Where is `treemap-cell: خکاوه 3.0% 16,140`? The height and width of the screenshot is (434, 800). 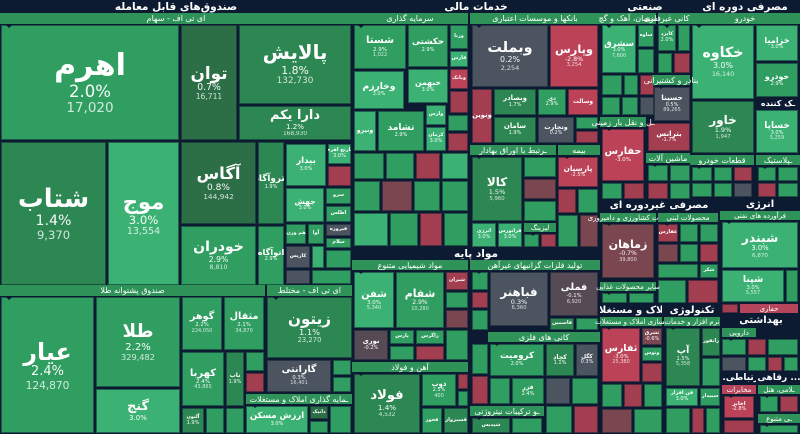 treemap-cell: خکاوه 3.0% 16,140 is located at coordinates (723, 62).